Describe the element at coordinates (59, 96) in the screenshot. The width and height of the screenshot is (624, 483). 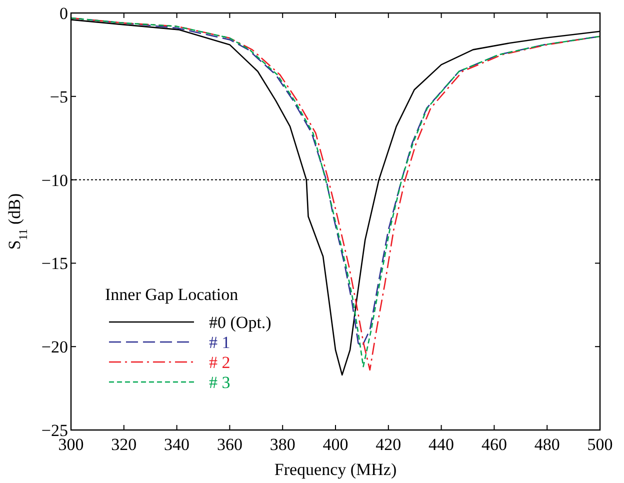
I see `y-tick-label: −5` at that location.